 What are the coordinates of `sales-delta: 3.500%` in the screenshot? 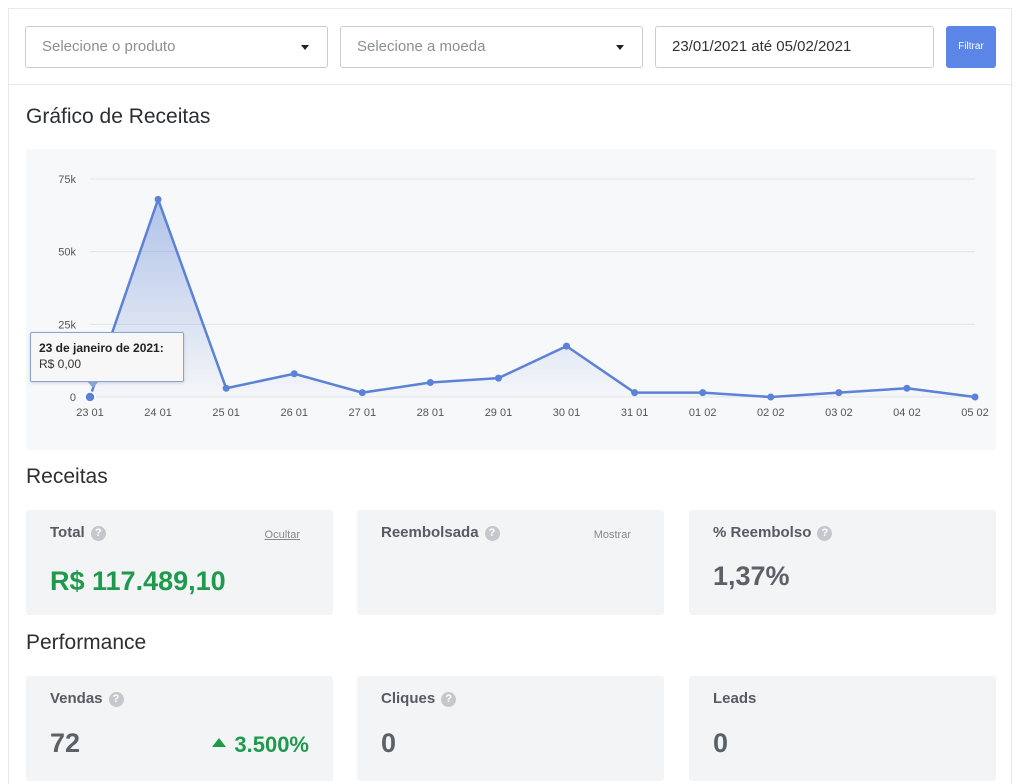 It's located at (260, 745).